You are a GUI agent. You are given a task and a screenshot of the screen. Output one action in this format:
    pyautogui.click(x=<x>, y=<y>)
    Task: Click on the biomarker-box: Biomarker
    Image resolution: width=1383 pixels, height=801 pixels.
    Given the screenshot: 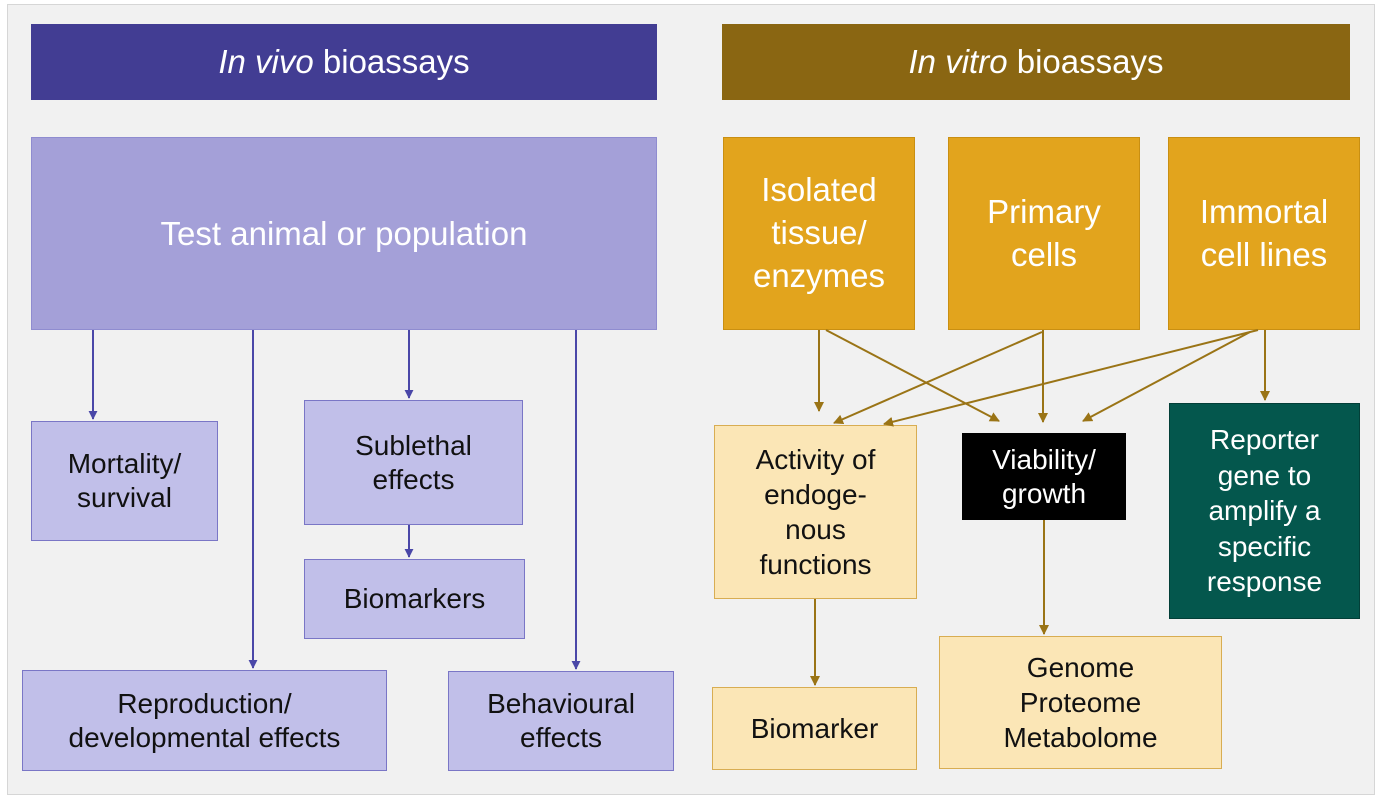 What is the action you would take?
    pyautogui.click(x=814, y=728)
    